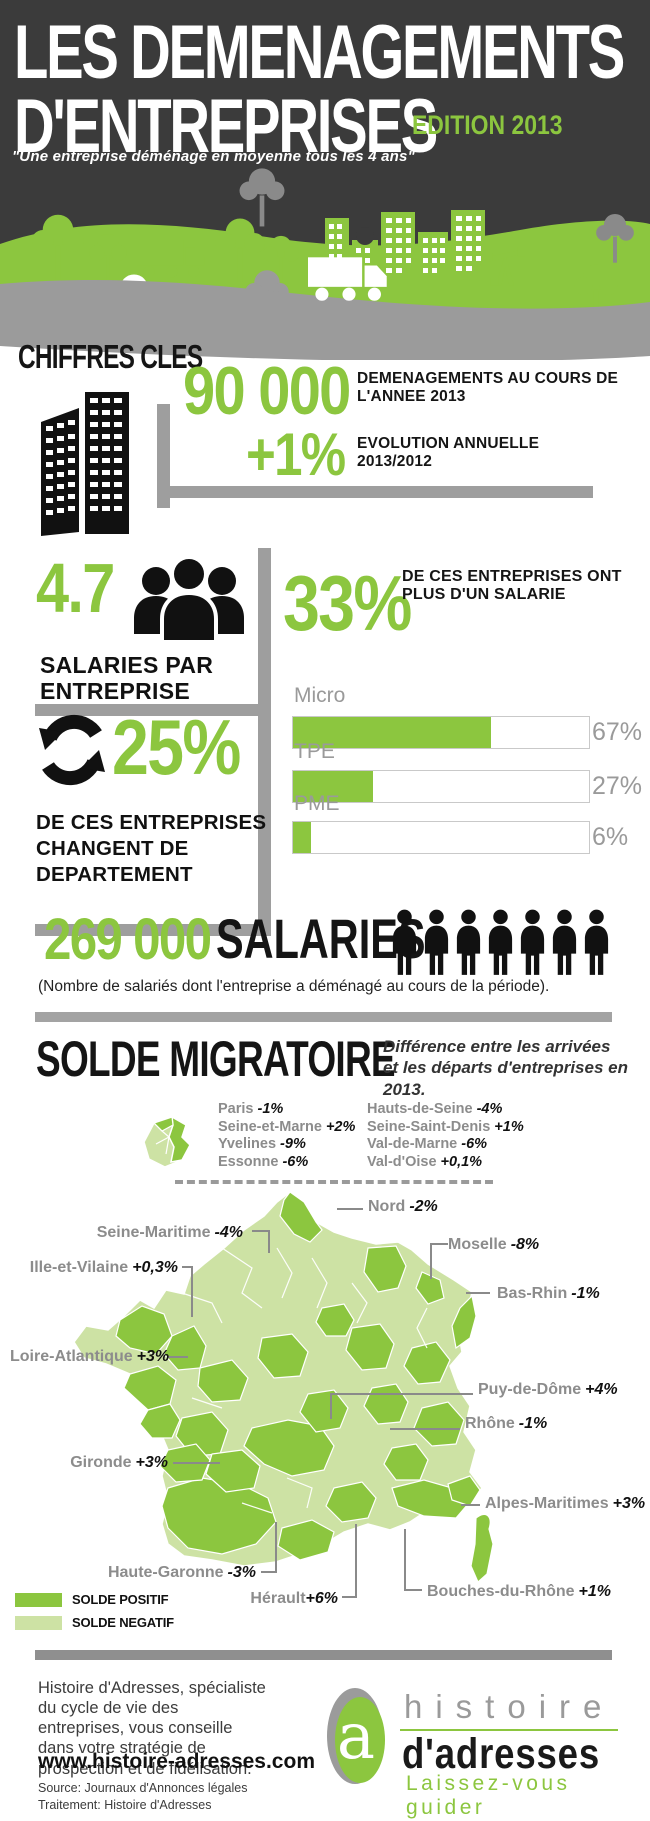  What do you see at coordinates (506, 1423) in the screenshot?
I see `map-label-rhone: Rhône -1%` at bounding box center [506, 1423].